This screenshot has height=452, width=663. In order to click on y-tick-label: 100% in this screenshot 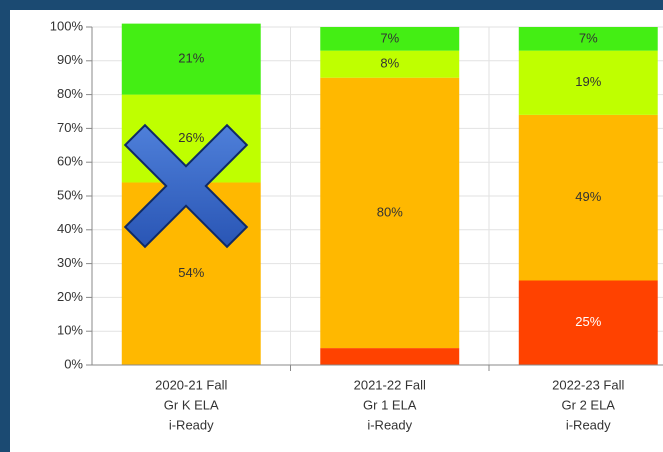, I will do `click(67, 25)`.